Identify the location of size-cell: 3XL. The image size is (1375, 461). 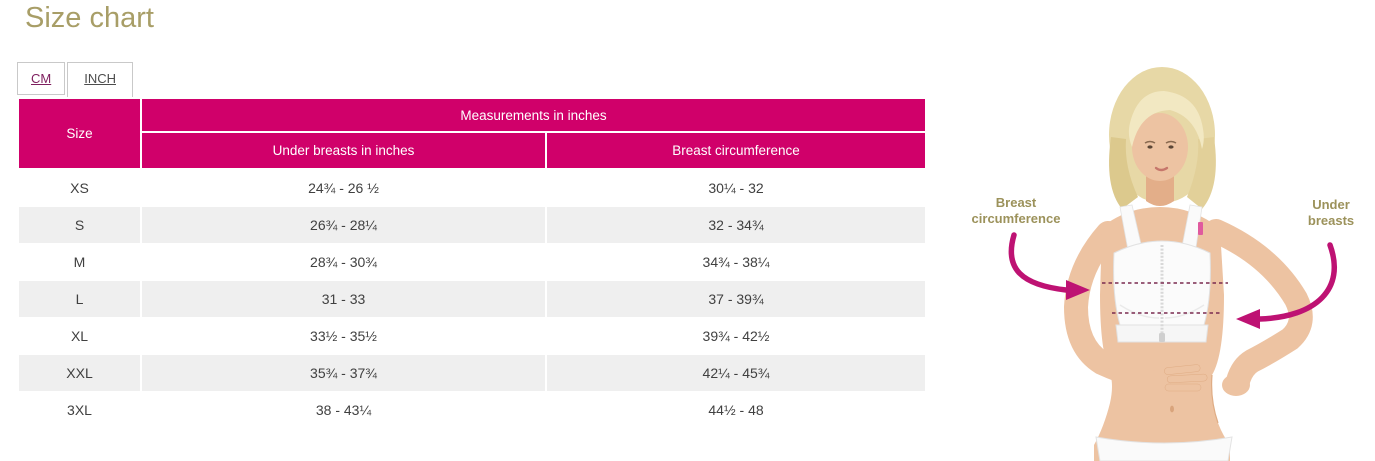
(79, 409).